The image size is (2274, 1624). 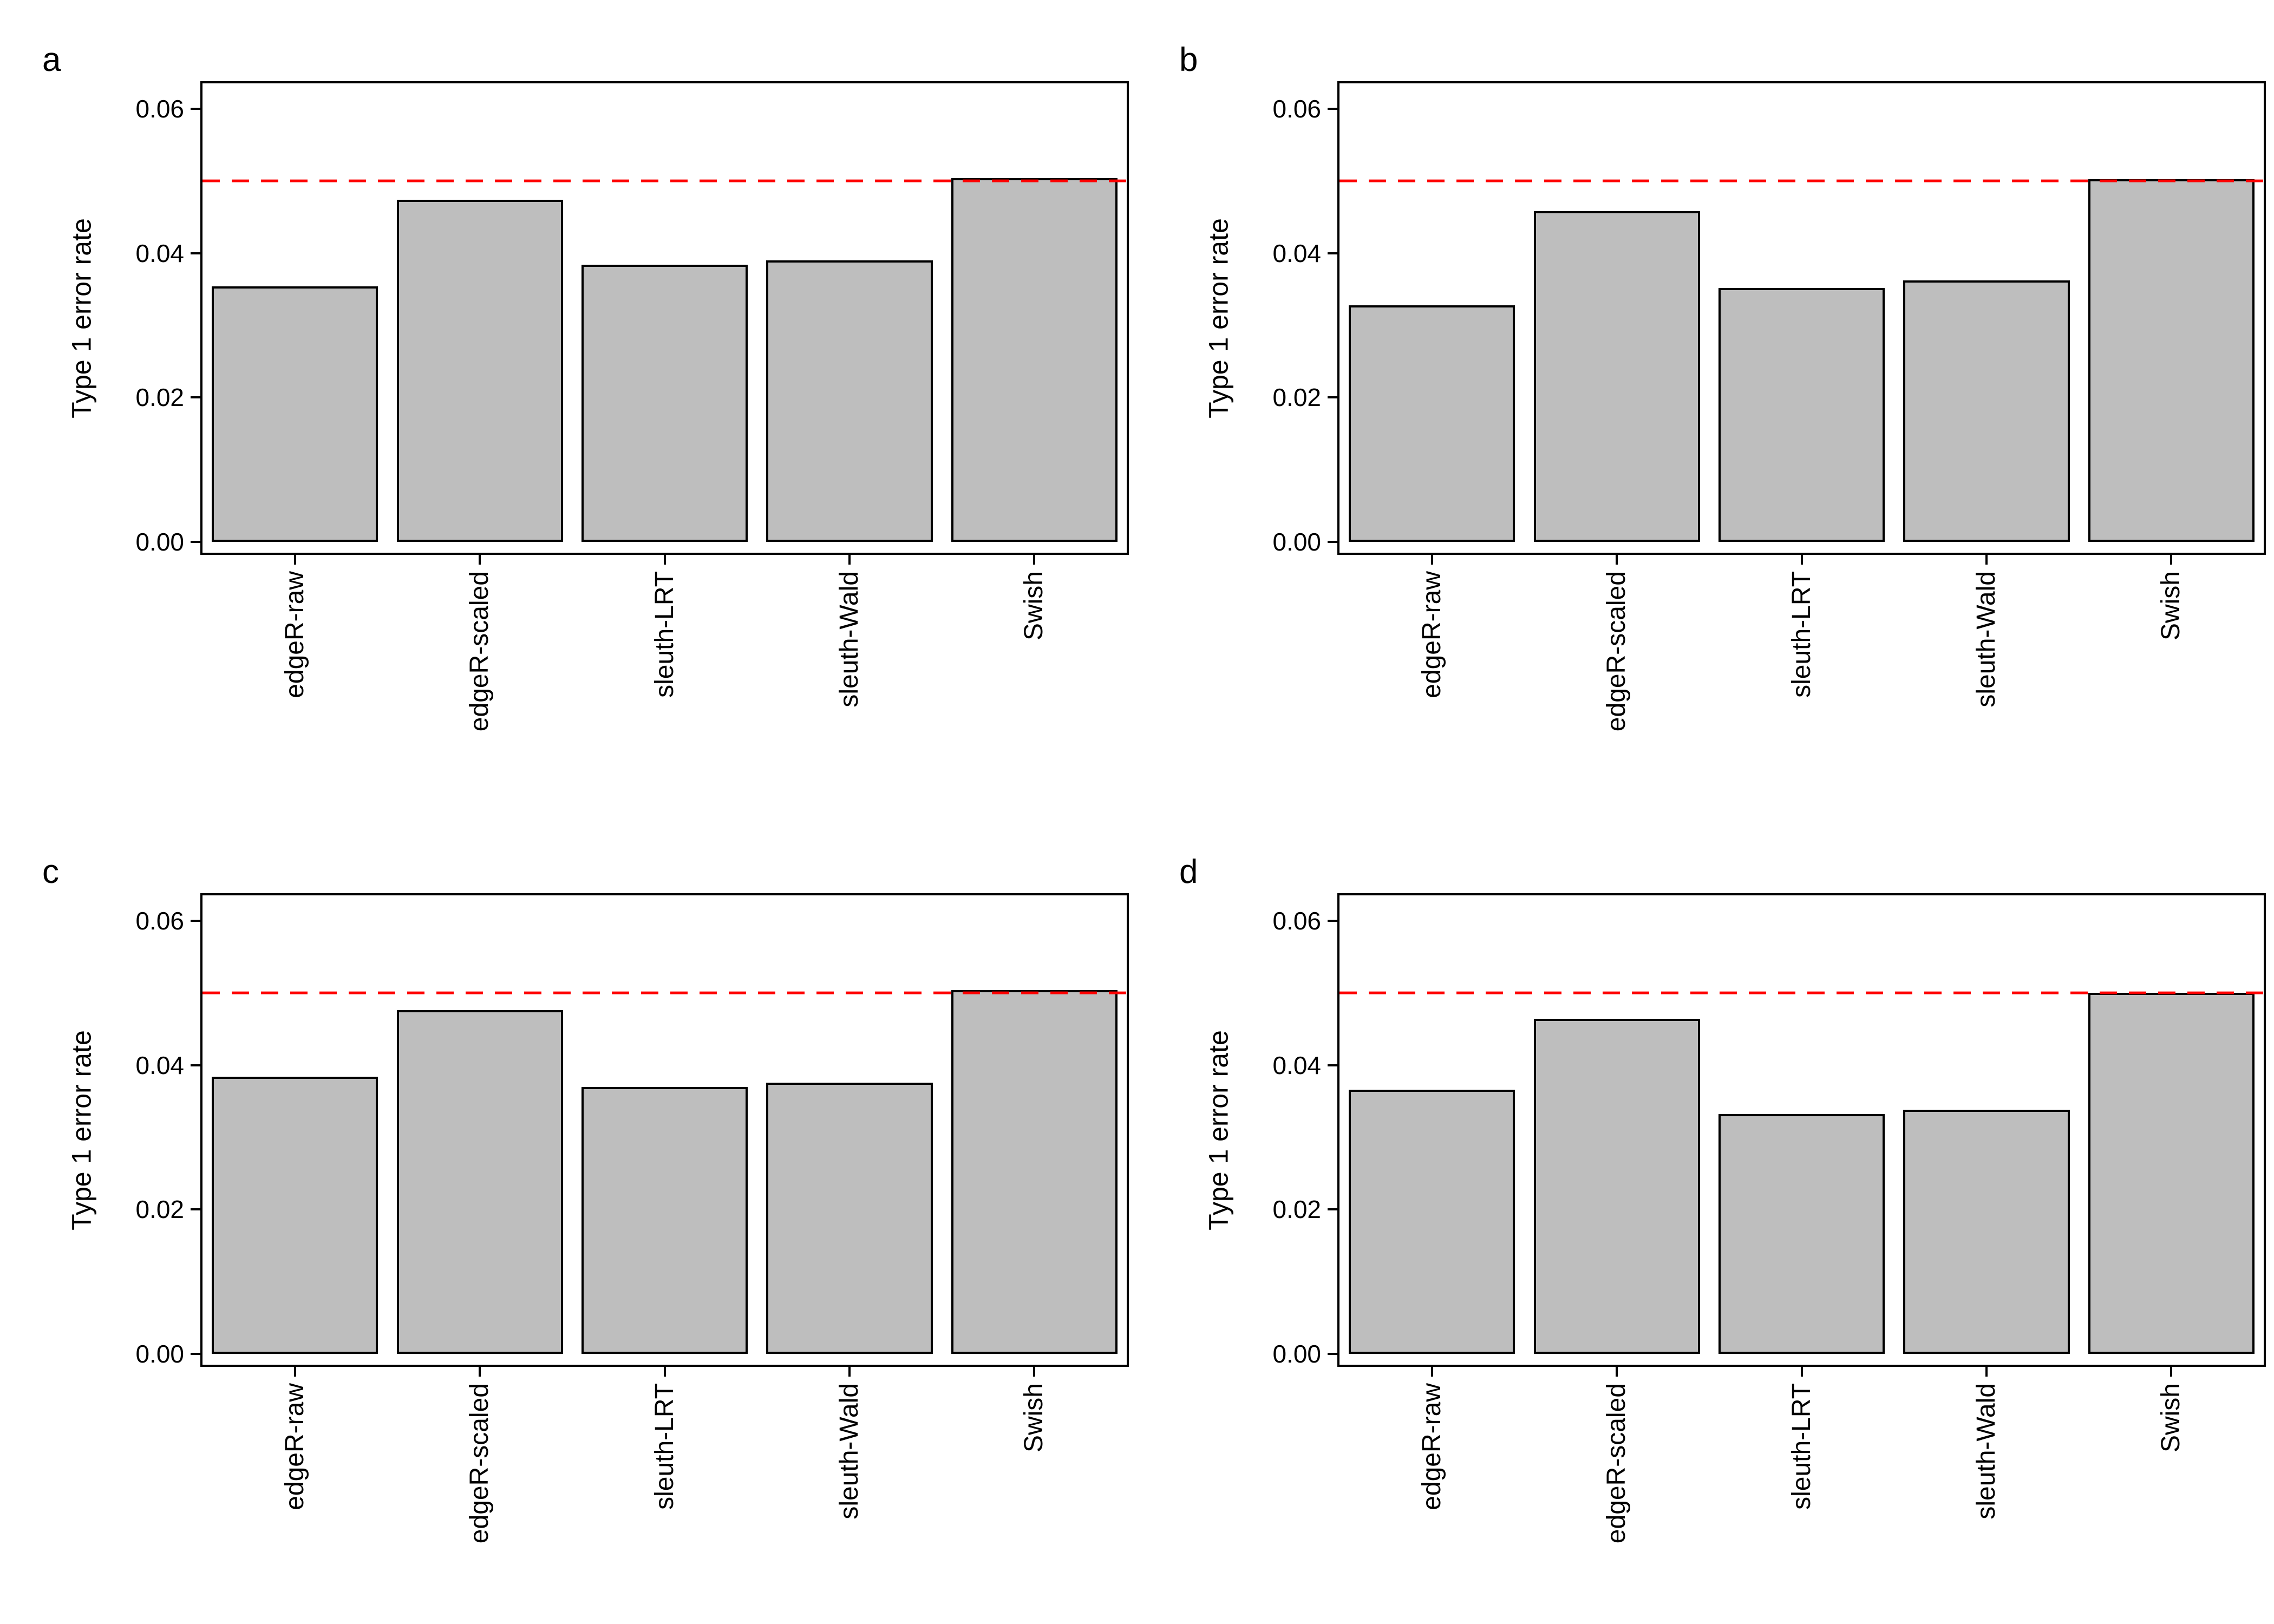 I want to click on panel-tag: d, so click(x=1189, y=871).